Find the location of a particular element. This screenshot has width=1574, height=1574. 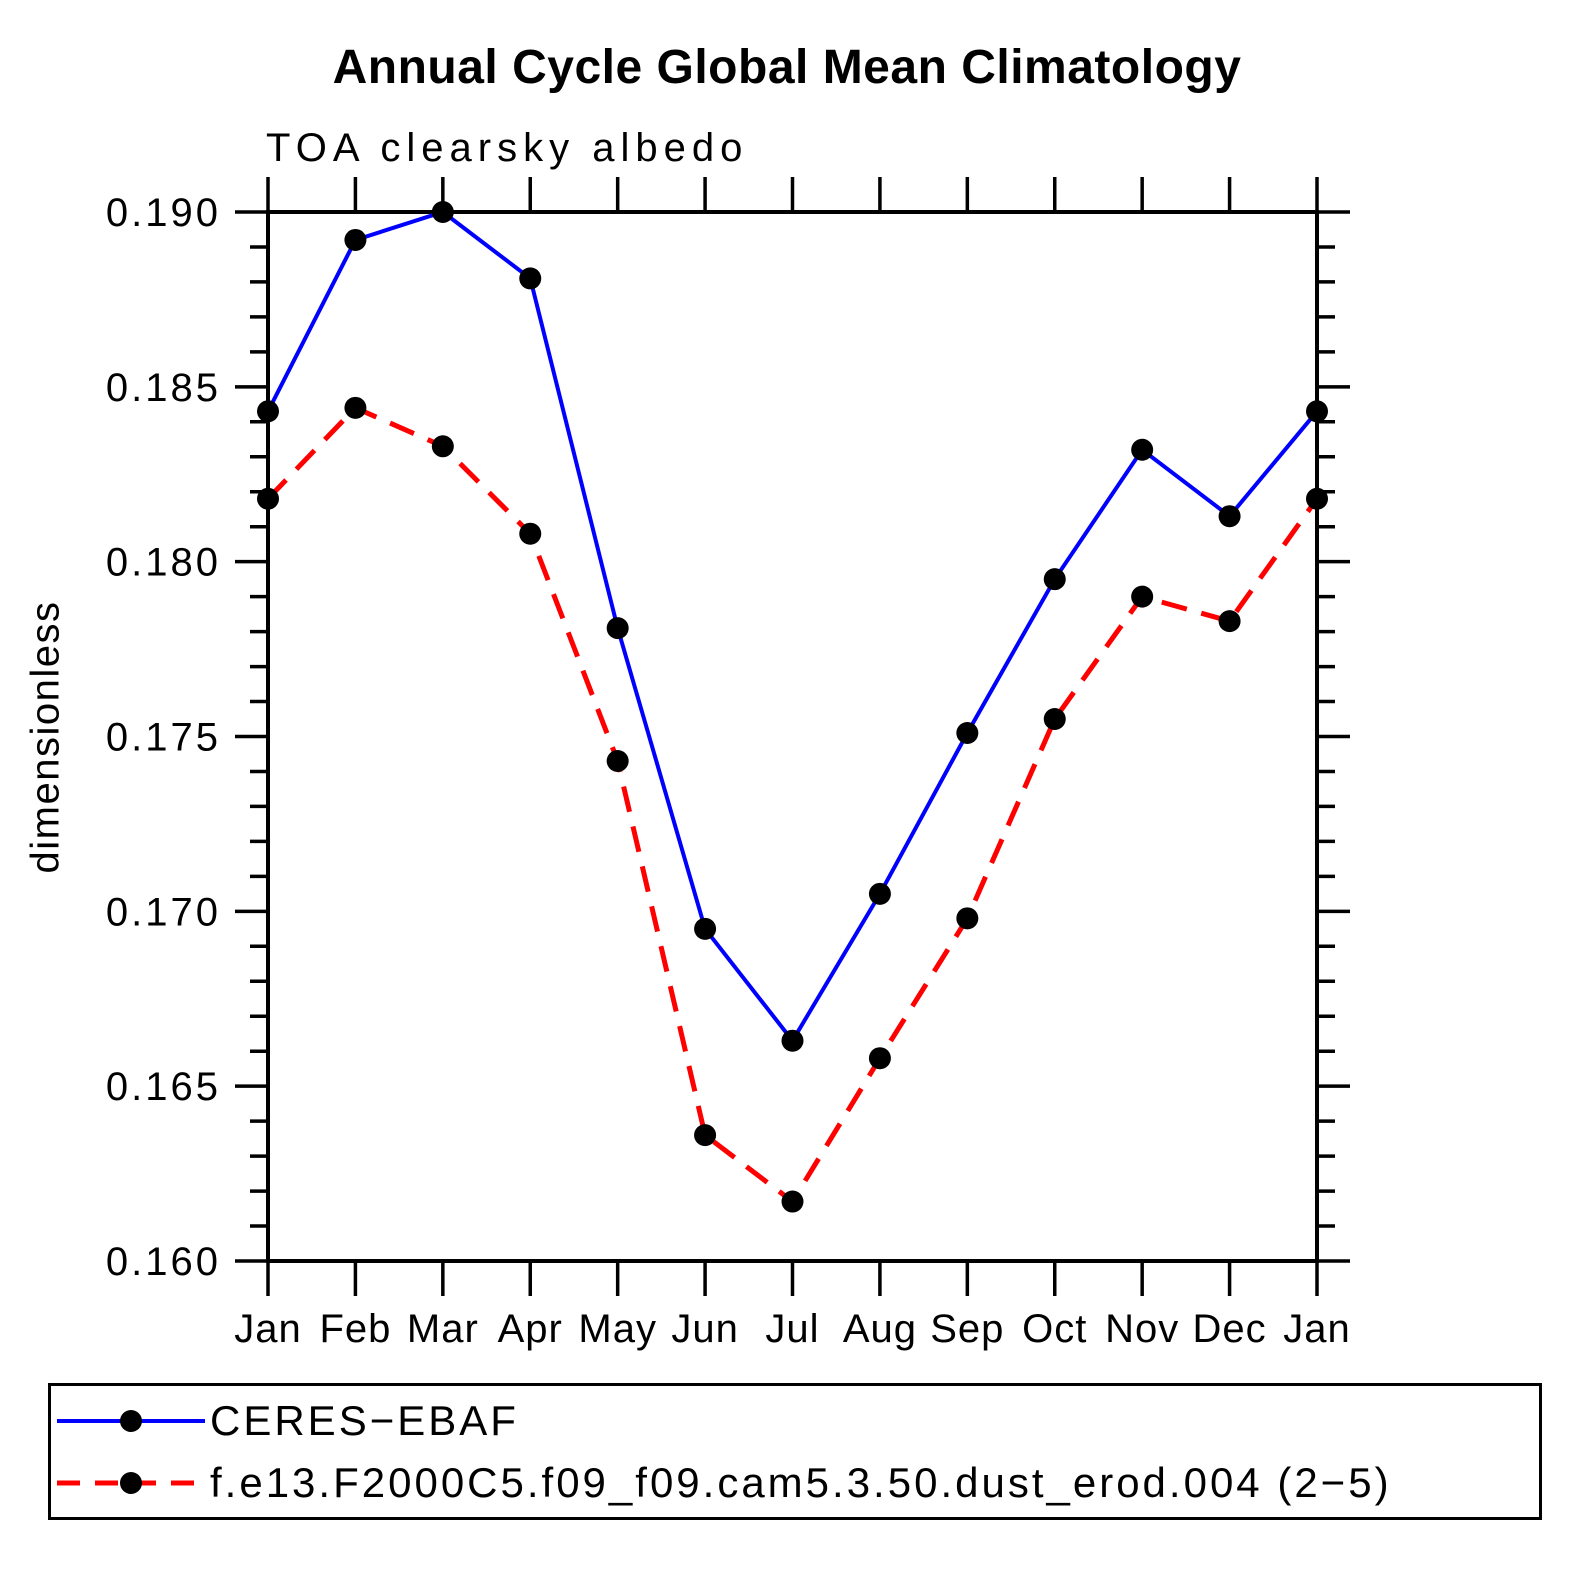

y-axis-tick-label: 0.175 is located at coordinates (163, 738).